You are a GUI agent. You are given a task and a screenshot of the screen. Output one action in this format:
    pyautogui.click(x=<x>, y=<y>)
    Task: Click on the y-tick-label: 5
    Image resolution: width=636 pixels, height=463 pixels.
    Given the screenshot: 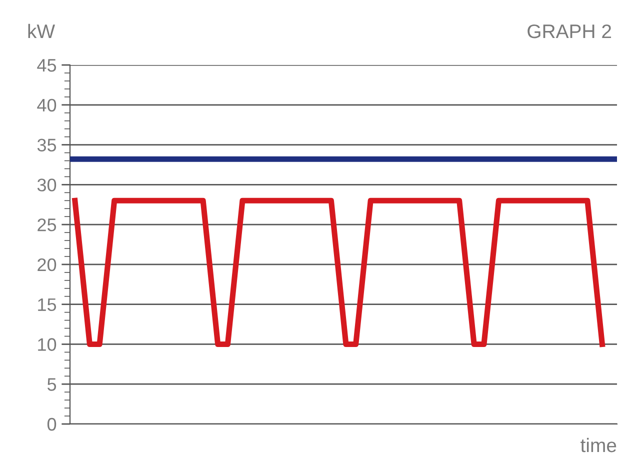 What is the action you would take?
    pyautogui.click(x=51, y=384)
    